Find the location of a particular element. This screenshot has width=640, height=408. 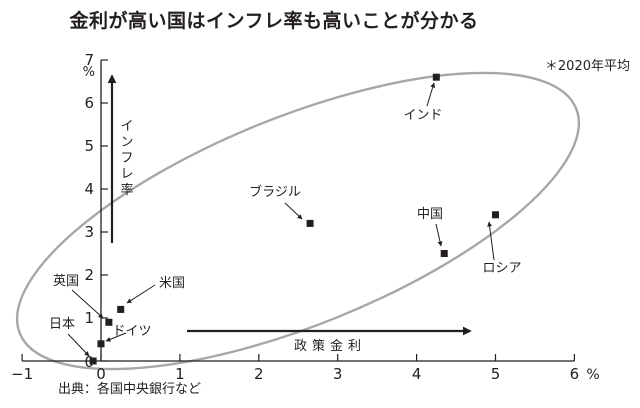

y-axis-label-char: ン is located at coordinates (126, 142).